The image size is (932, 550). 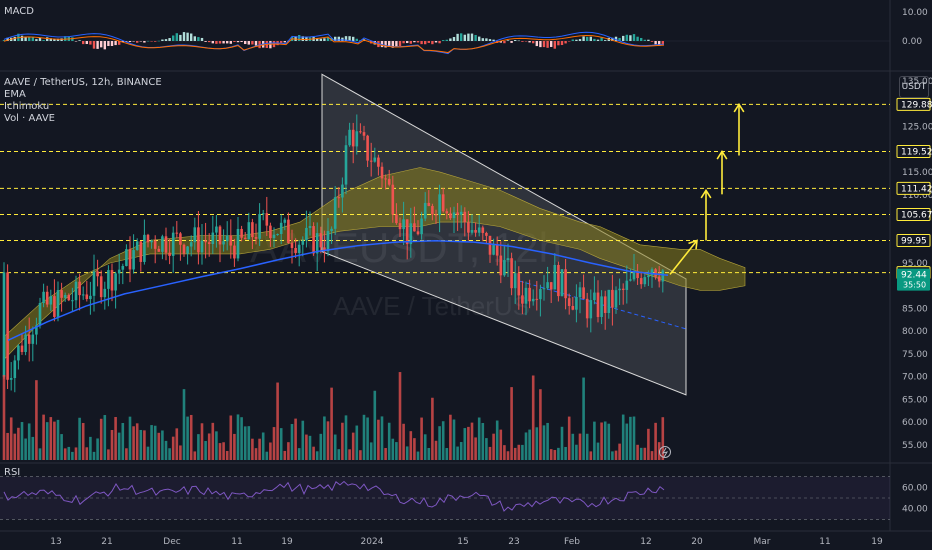 What do you see at coordinates (914, 87) in the screenshot?
I see `currency-button: USDT` at bounding box center [914, 87].